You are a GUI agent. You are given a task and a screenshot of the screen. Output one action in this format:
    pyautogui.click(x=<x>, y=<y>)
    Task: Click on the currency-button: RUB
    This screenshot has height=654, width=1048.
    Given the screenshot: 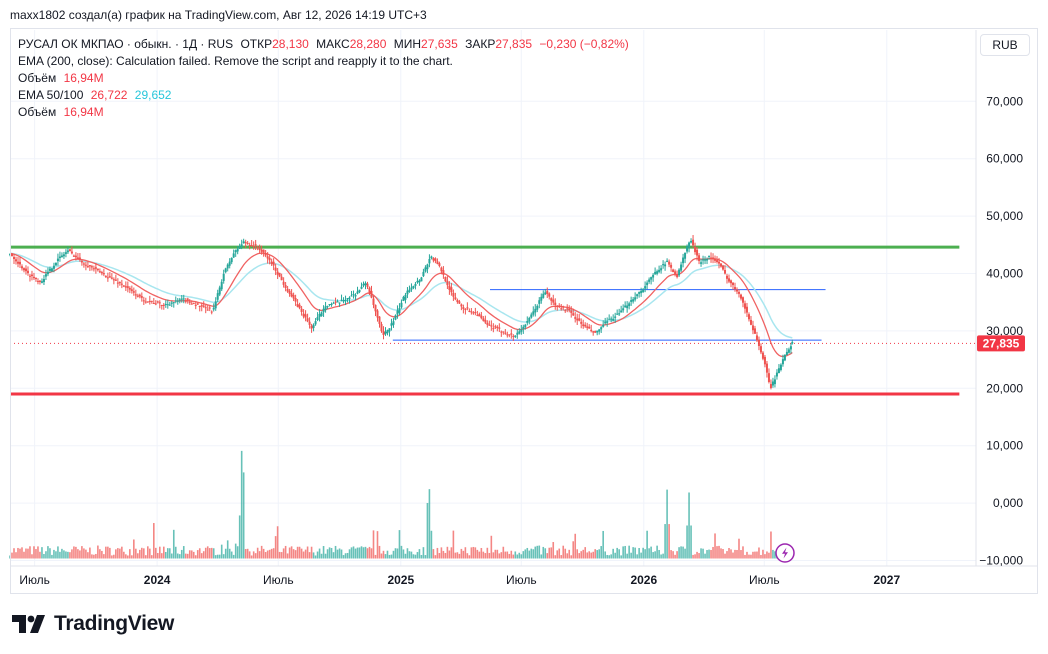 What is the action you would take?
    pyautogui.click(x=1005, y=45)
    